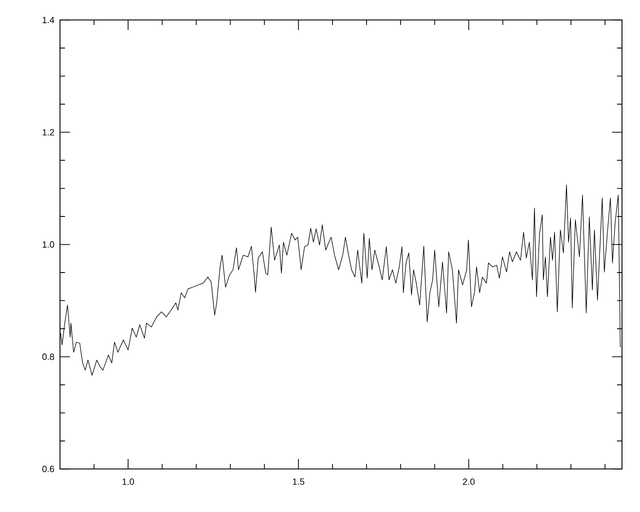 The height and width of the screenshot is (512, 640). I want to click on x-tick-label: 1.0, so click(128, 481).